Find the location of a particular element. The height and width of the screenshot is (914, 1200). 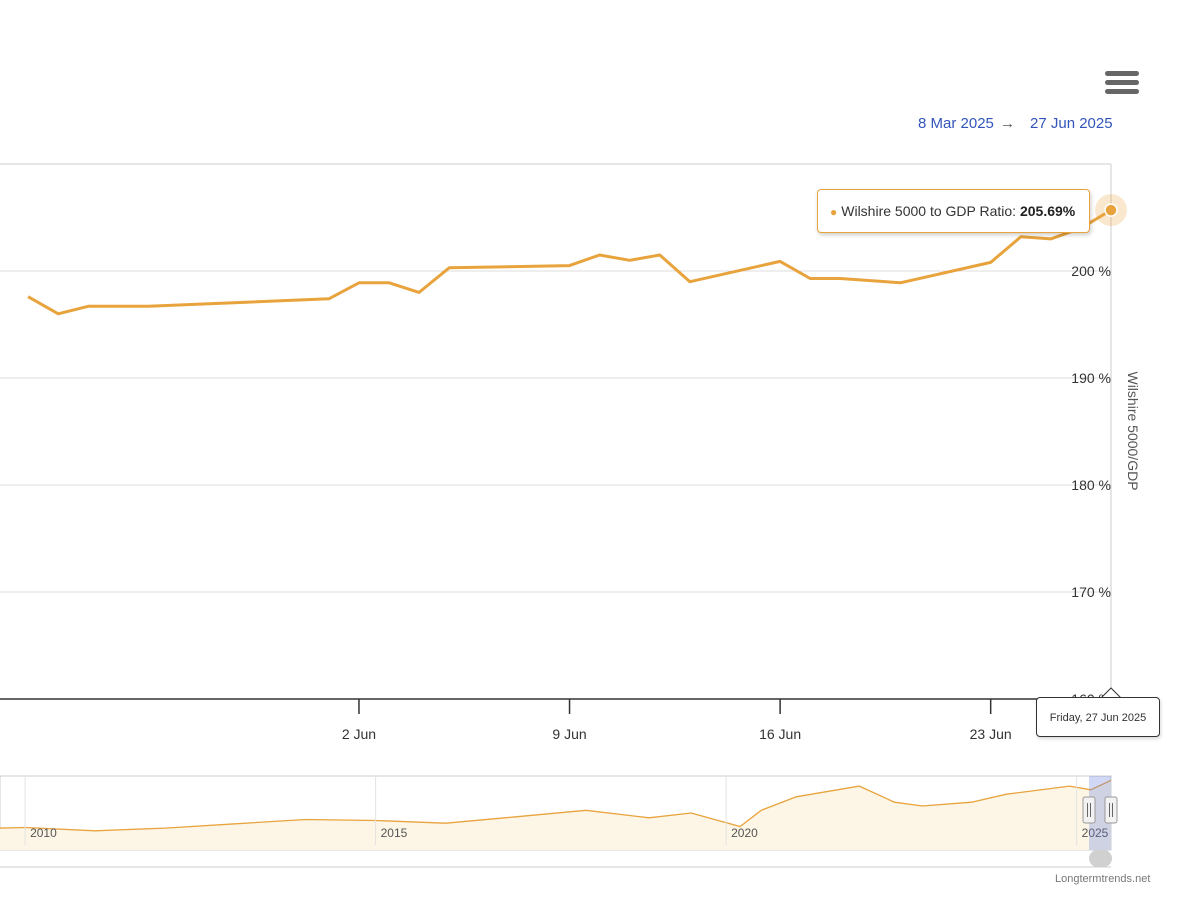

y-tick-label: 190 % is located at coordinates (1091, 378).